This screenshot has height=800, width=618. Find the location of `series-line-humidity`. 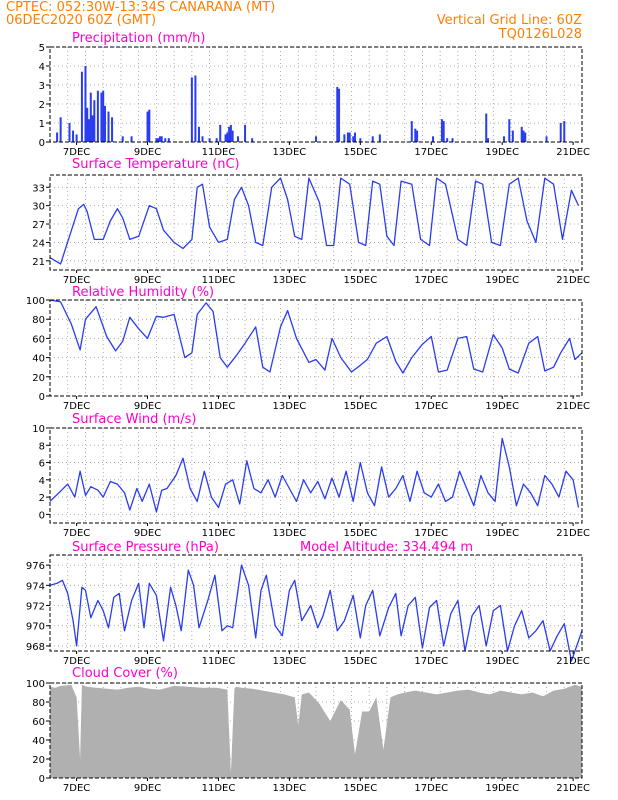

series-line-humidity is located at coordinates (316, 336).